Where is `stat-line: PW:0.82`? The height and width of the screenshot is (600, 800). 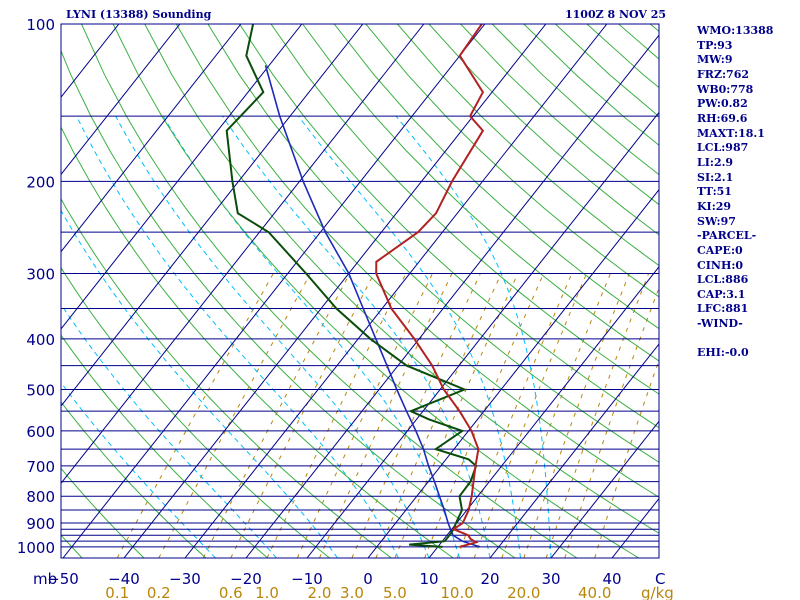
stat-line: PW:0.82 is located at coordinates (722, 104).